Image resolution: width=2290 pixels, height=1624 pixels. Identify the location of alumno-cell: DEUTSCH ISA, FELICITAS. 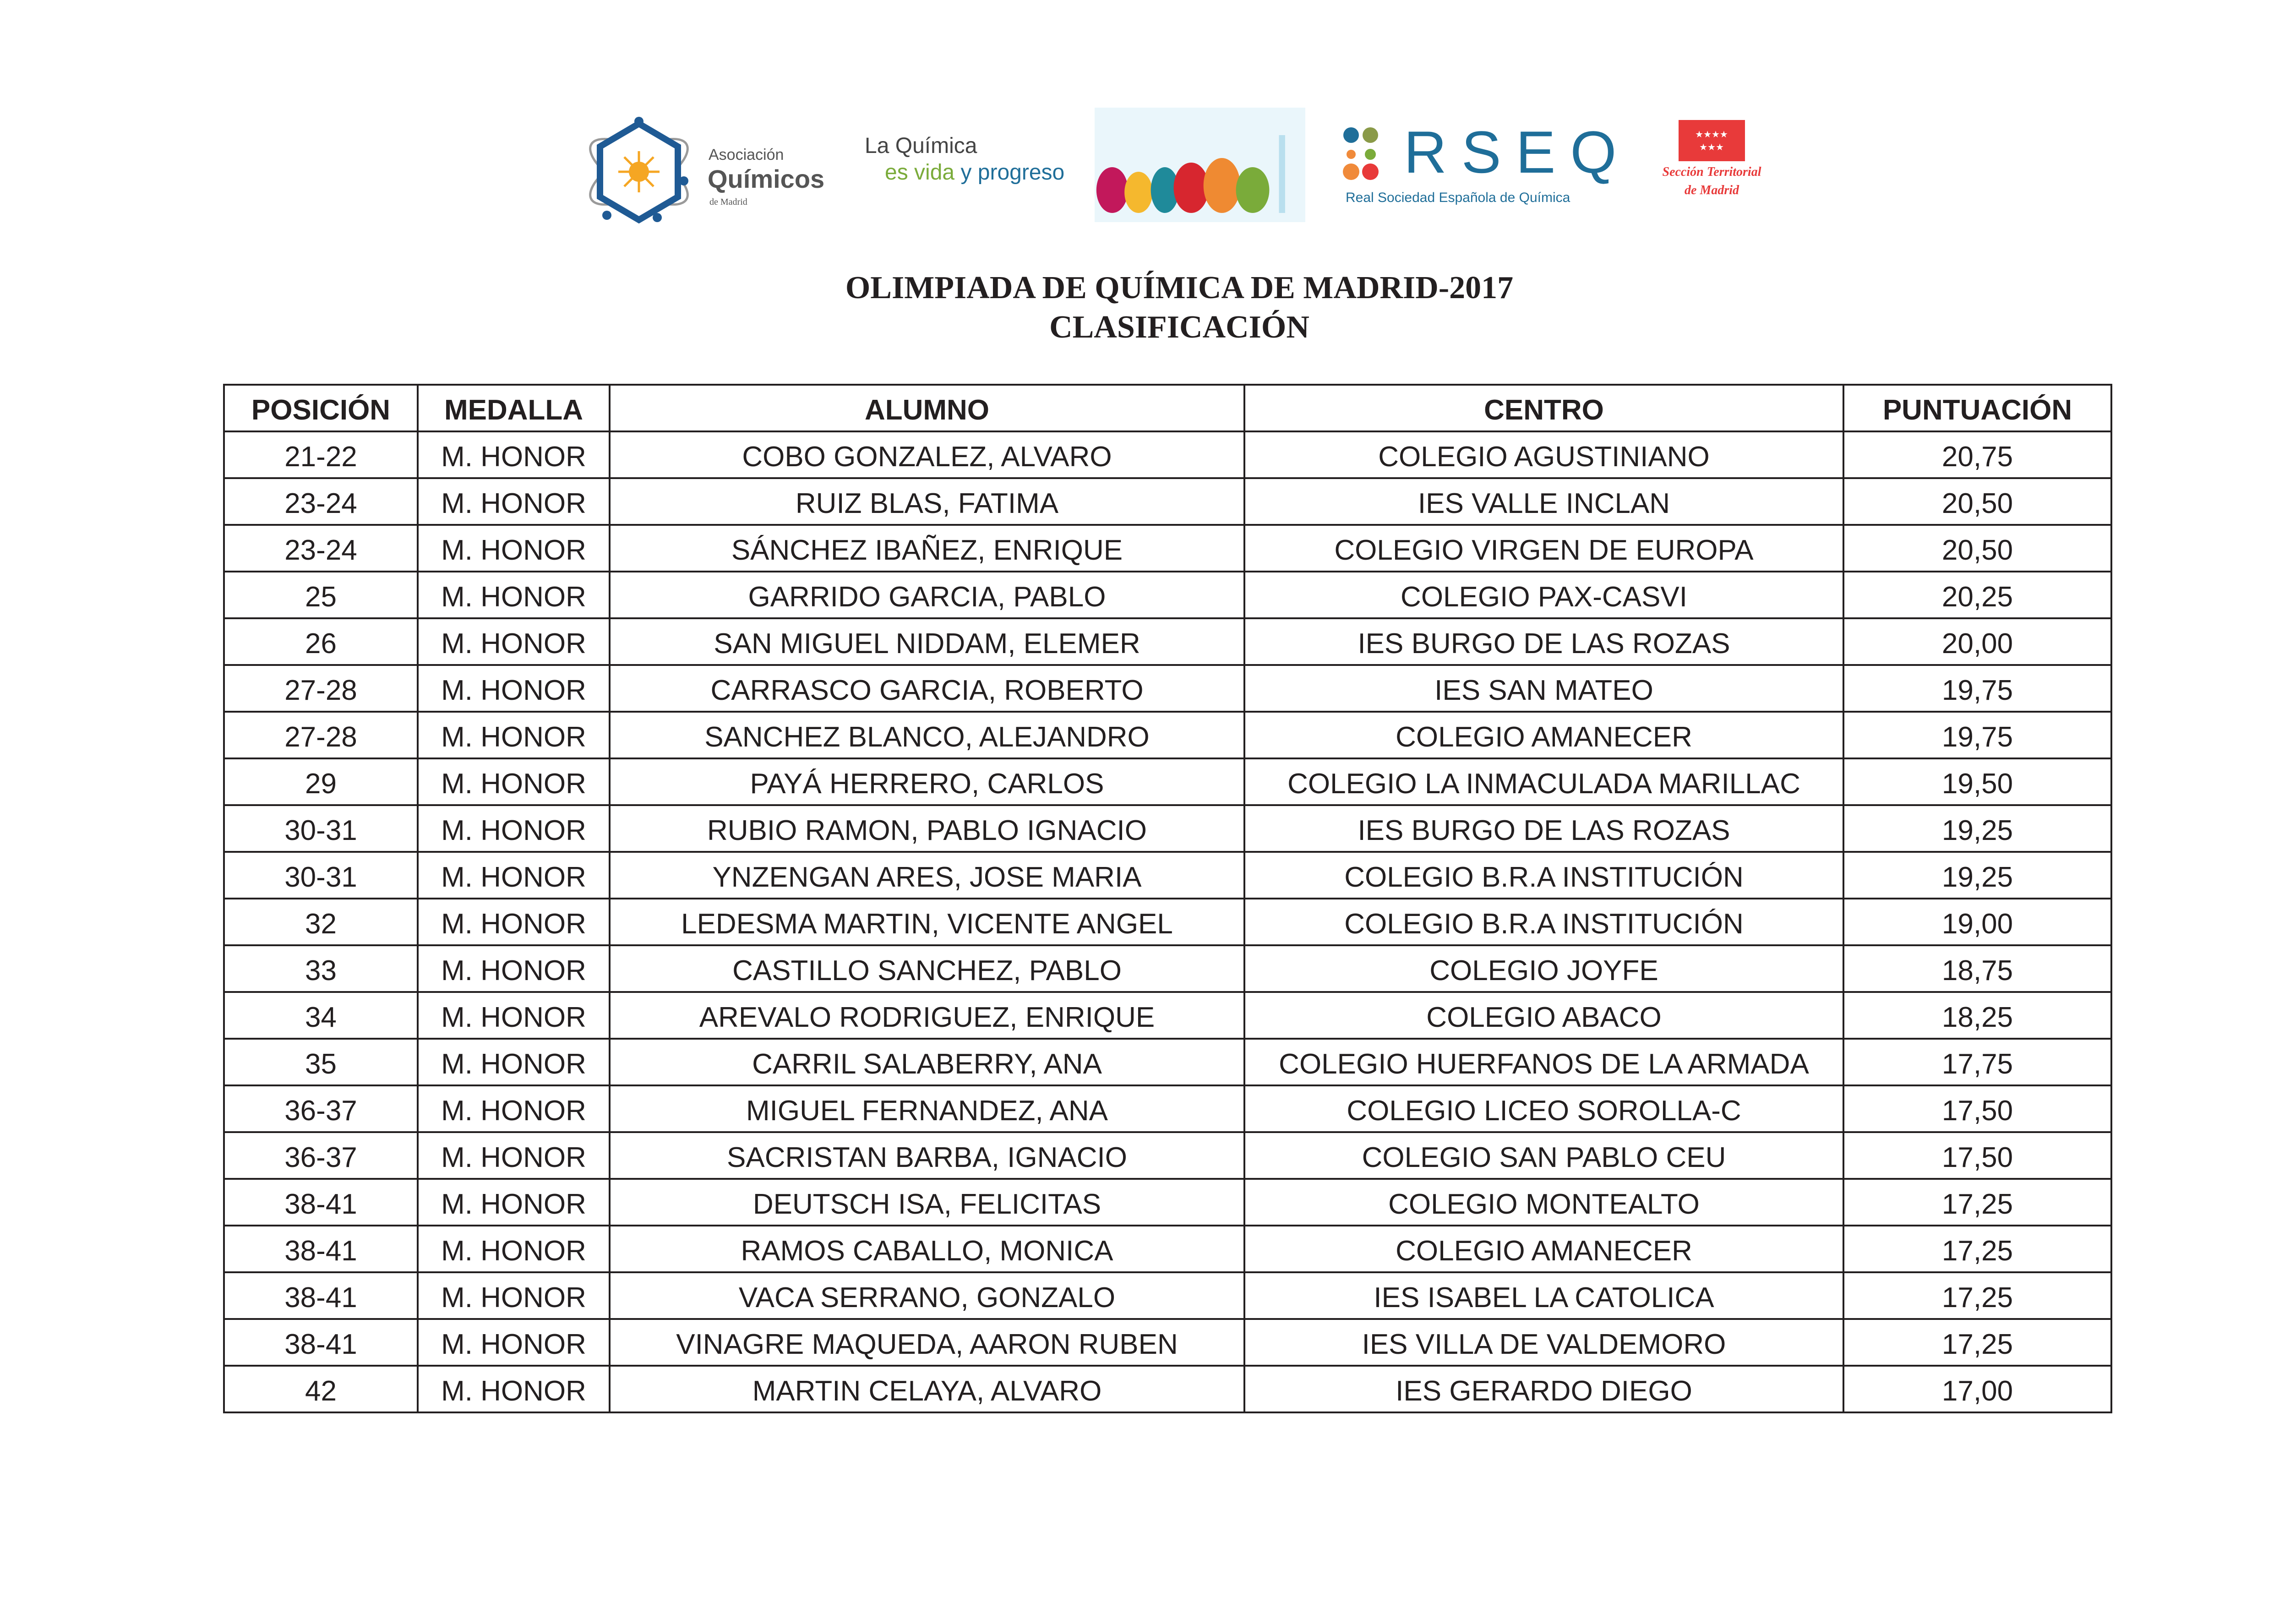
(927, 1202).